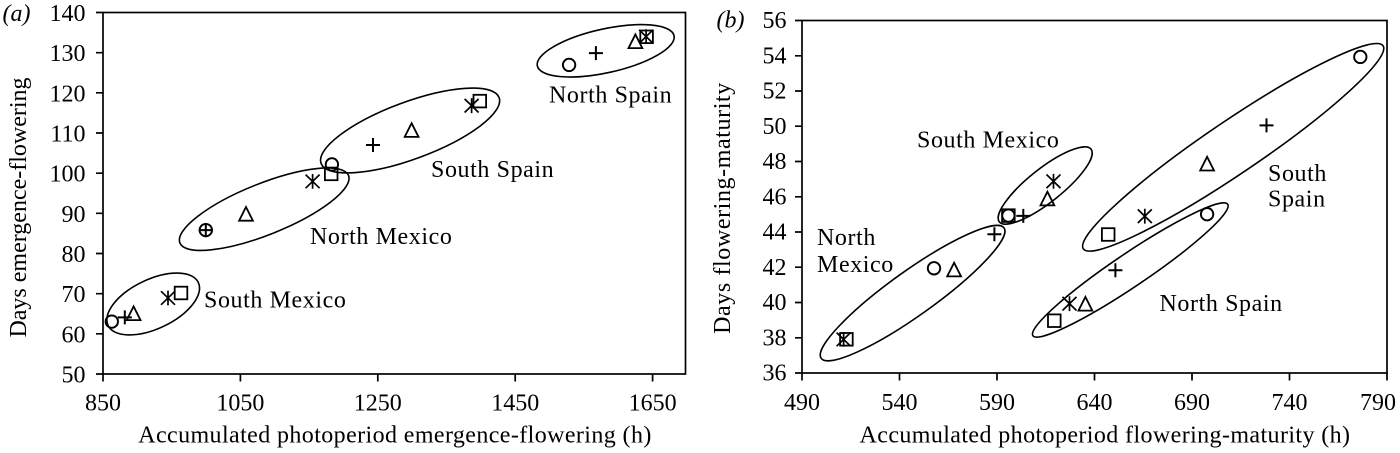 The height and width of the screenshot is (453, 1400). Describe the element at coordinates (775, 56) in the screenshot. I see `svg-text: 54` at that location.